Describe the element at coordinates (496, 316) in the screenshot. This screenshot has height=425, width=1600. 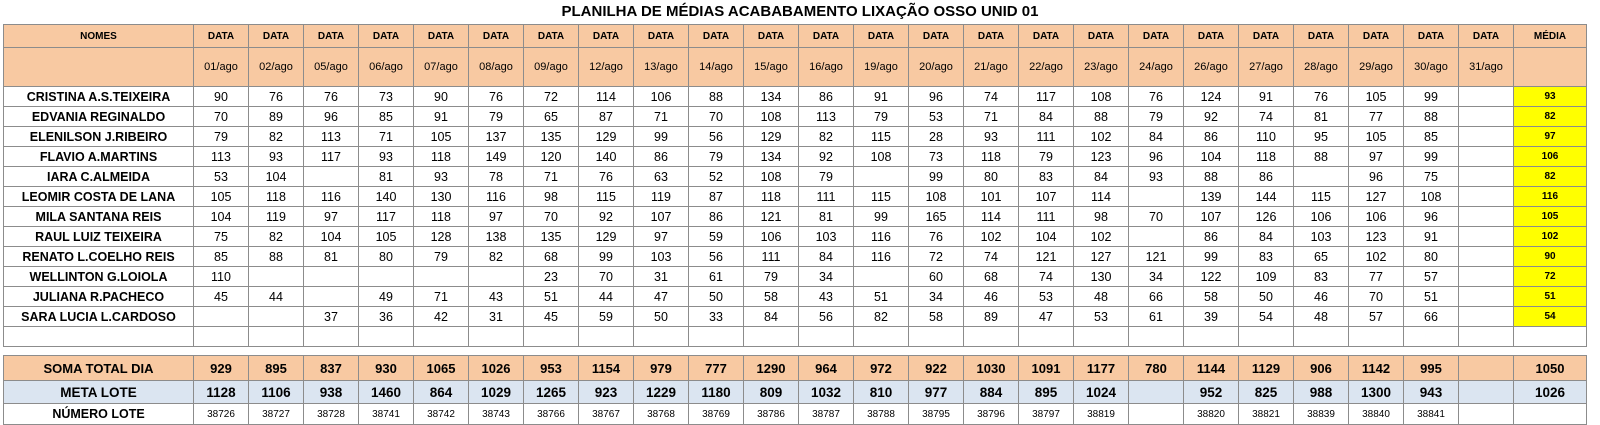
I see `value-cell: 31` at that location.